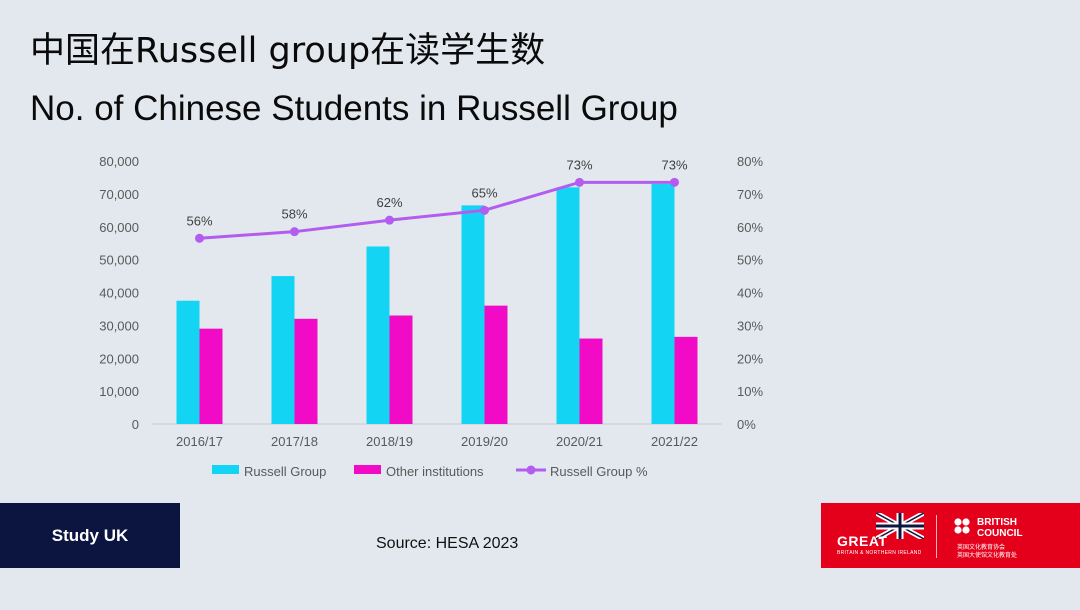 Image resolution: width=1080 pixels, height=610 pixels. What do you see at coordinates (354, 108) in the screenshot?
I see `title-english: No. of Chinese Students in Russell Group` at bounding box center [354, 108].